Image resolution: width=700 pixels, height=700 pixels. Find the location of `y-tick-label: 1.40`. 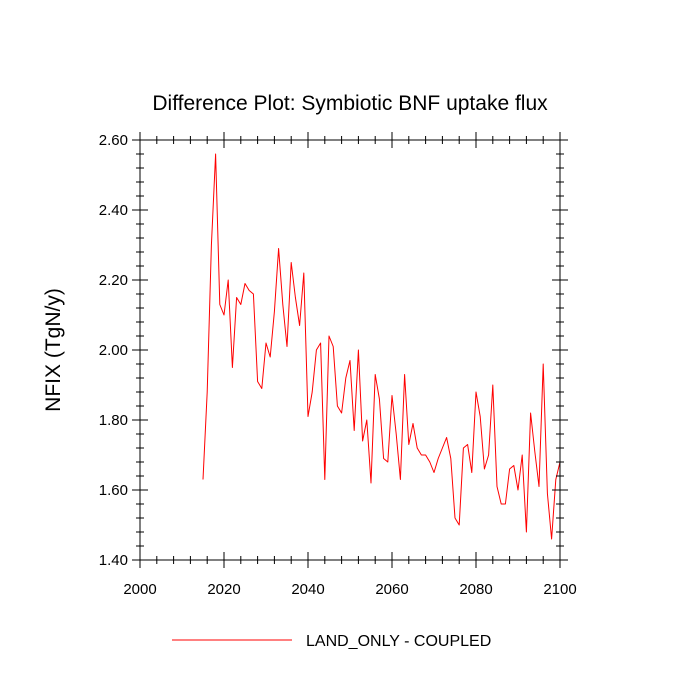

y-tick-label: 1.40 is located at coordinates (113, 560).